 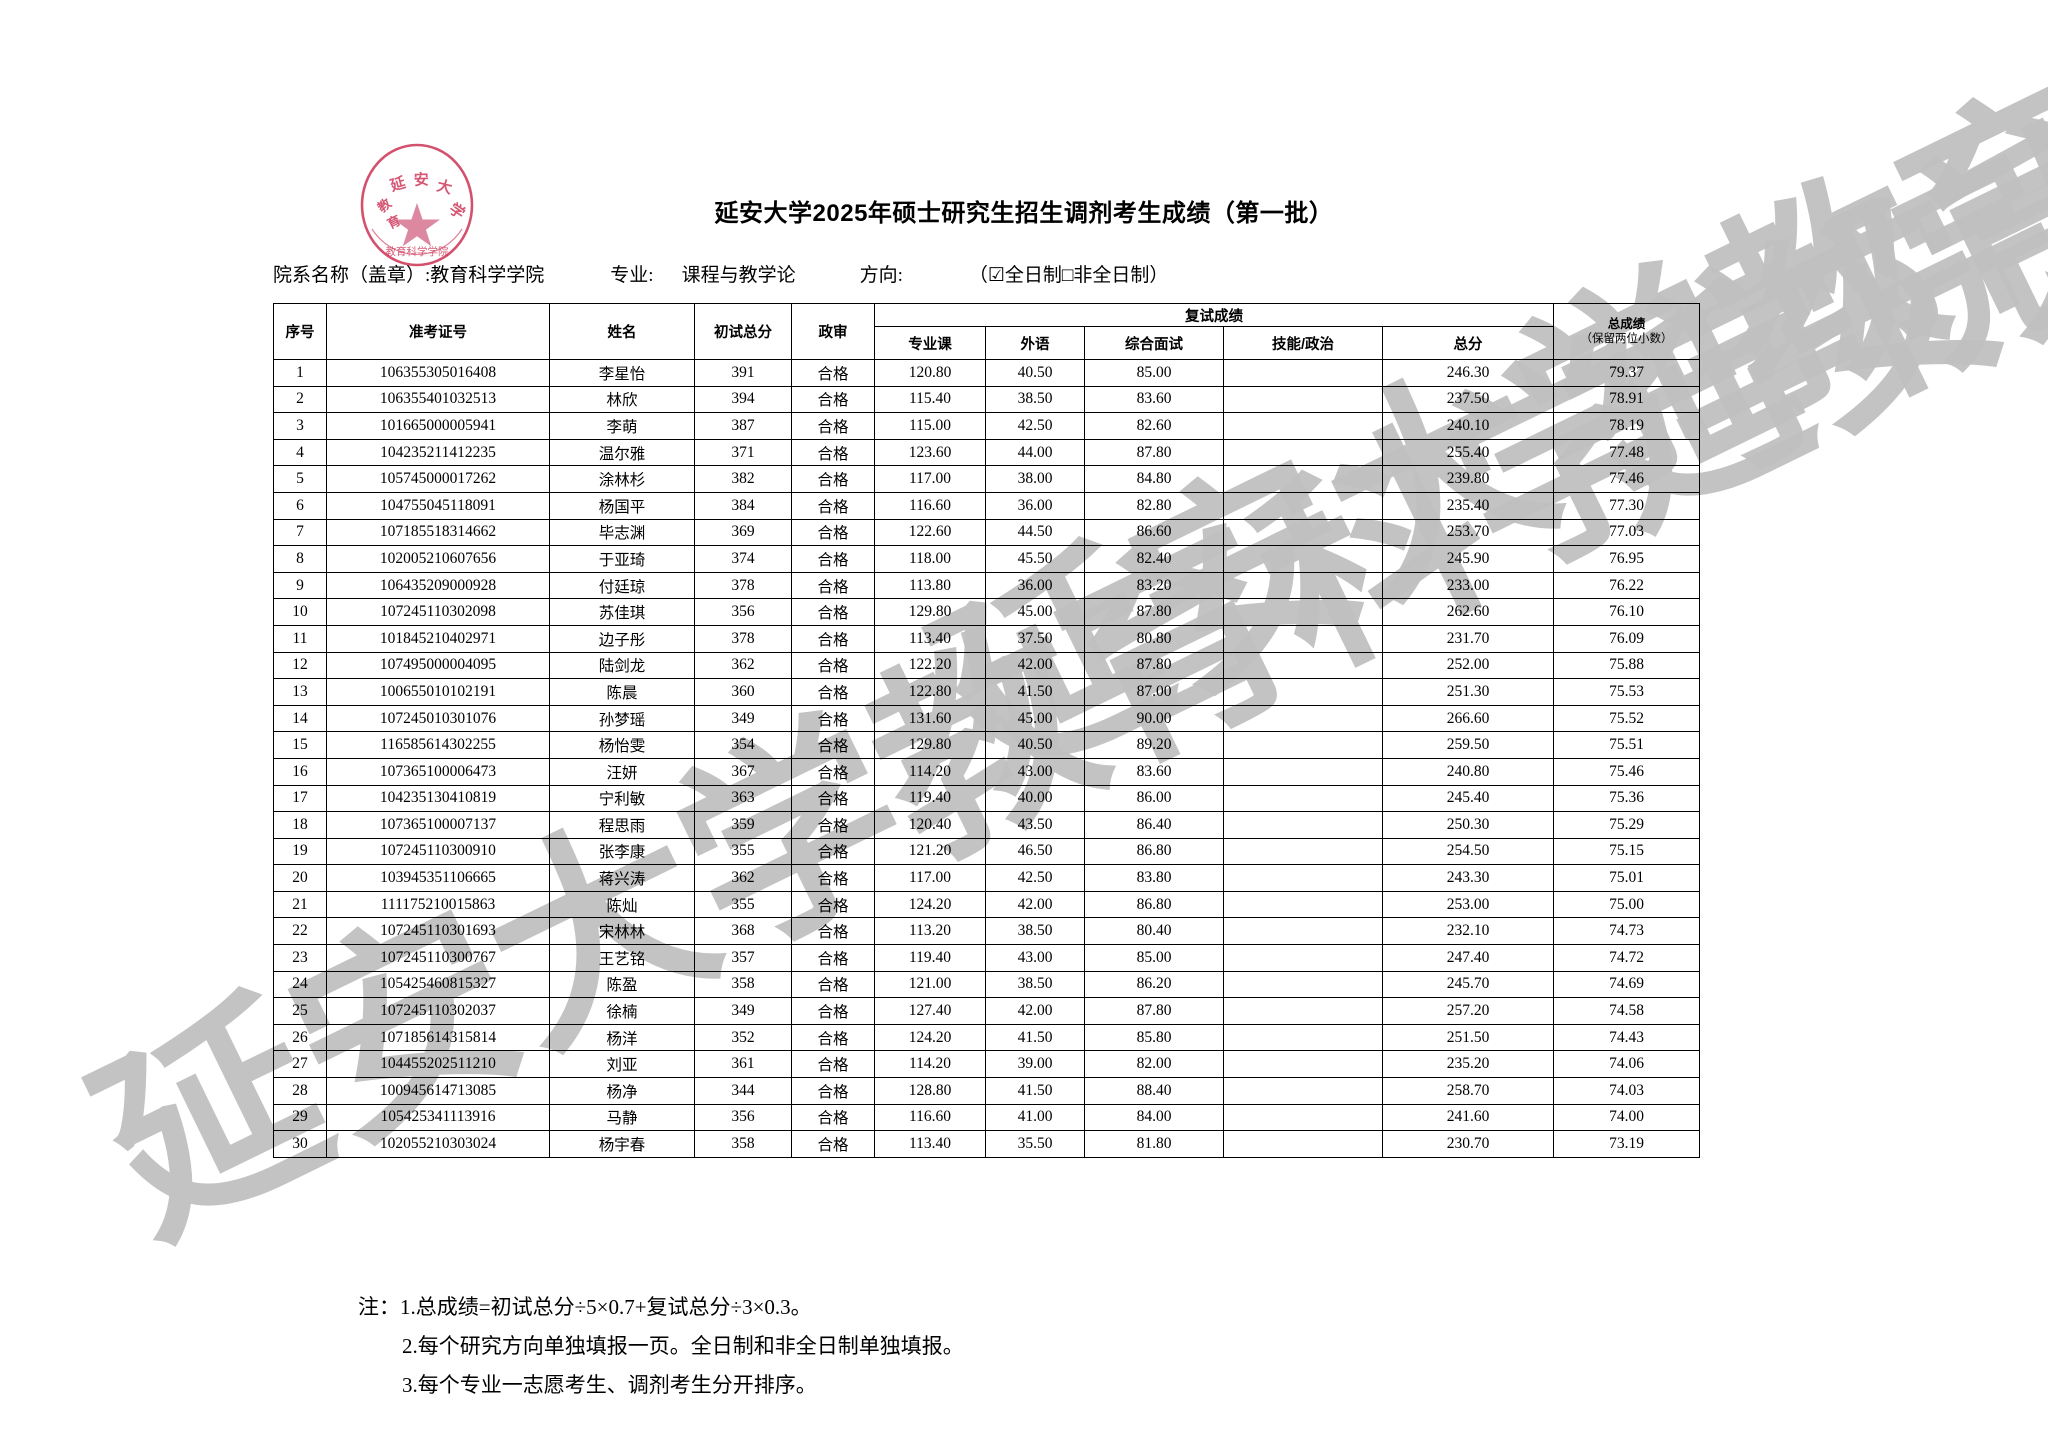 I want to click on cell-exam-id: 107245010301076, so click(x=438, y=718).